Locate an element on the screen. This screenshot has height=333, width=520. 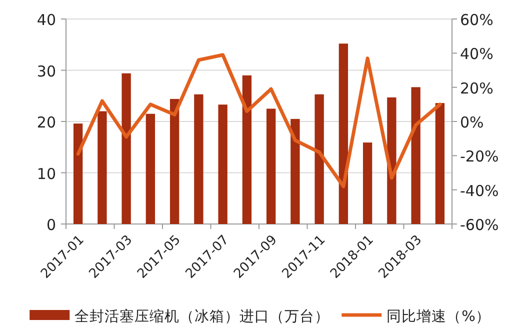
y2-tick-label: 20% is located at coordinates (477, 88).